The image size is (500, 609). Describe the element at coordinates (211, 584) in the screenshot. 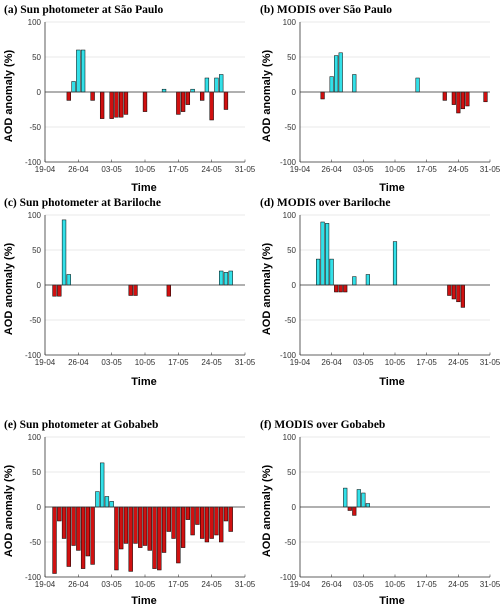

I see `panel-e-xtick-label: 24-05` at that location.